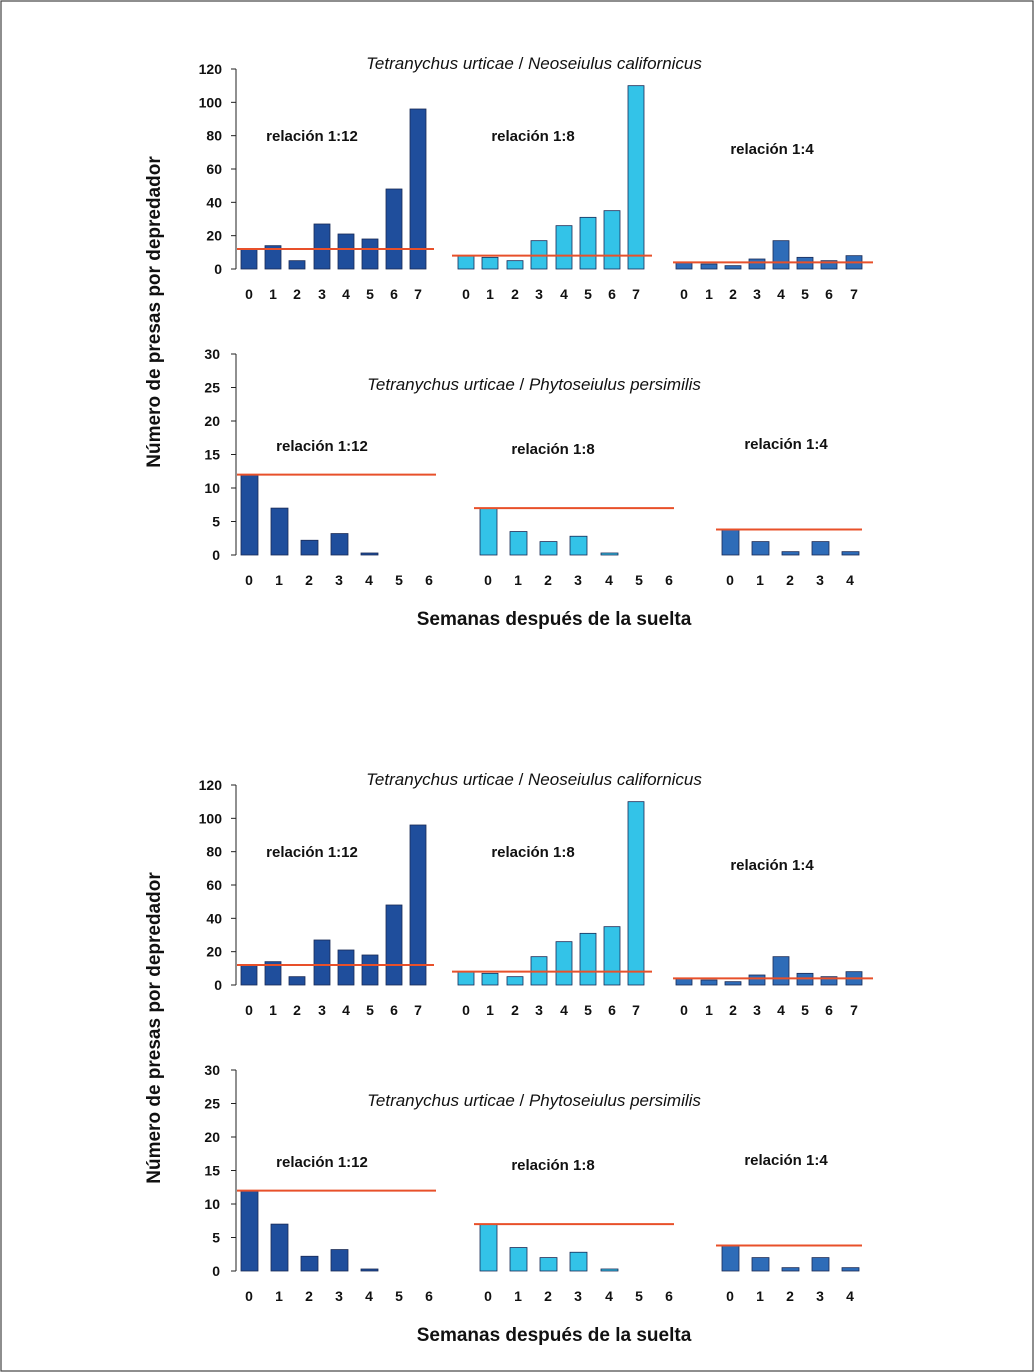 The width and height of the screenshot is (1034, 1372). What do you see at coordinates (850, 1296) in the screenshot?
I see `bottom-x-tick-label: 4` at bounding box center [850, 1296].